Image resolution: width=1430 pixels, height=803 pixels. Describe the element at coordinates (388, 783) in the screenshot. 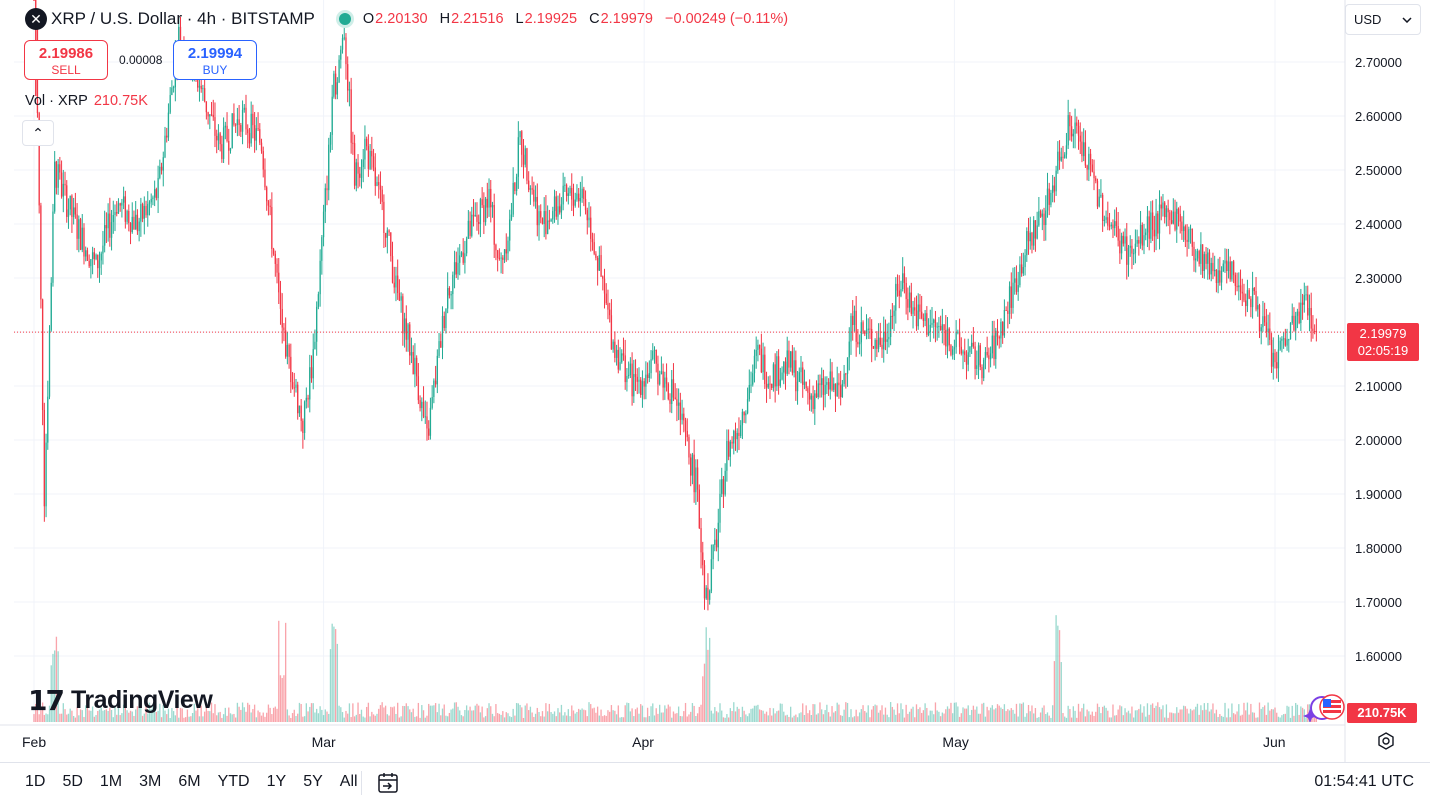

I see `calendar-goto-icon` at that location.